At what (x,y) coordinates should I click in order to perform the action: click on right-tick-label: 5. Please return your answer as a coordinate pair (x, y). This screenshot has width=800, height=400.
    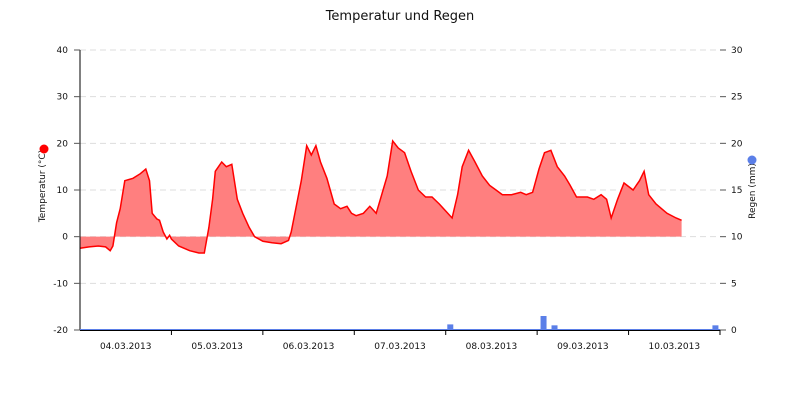
    Looking at the image, I should click on (734, 284).